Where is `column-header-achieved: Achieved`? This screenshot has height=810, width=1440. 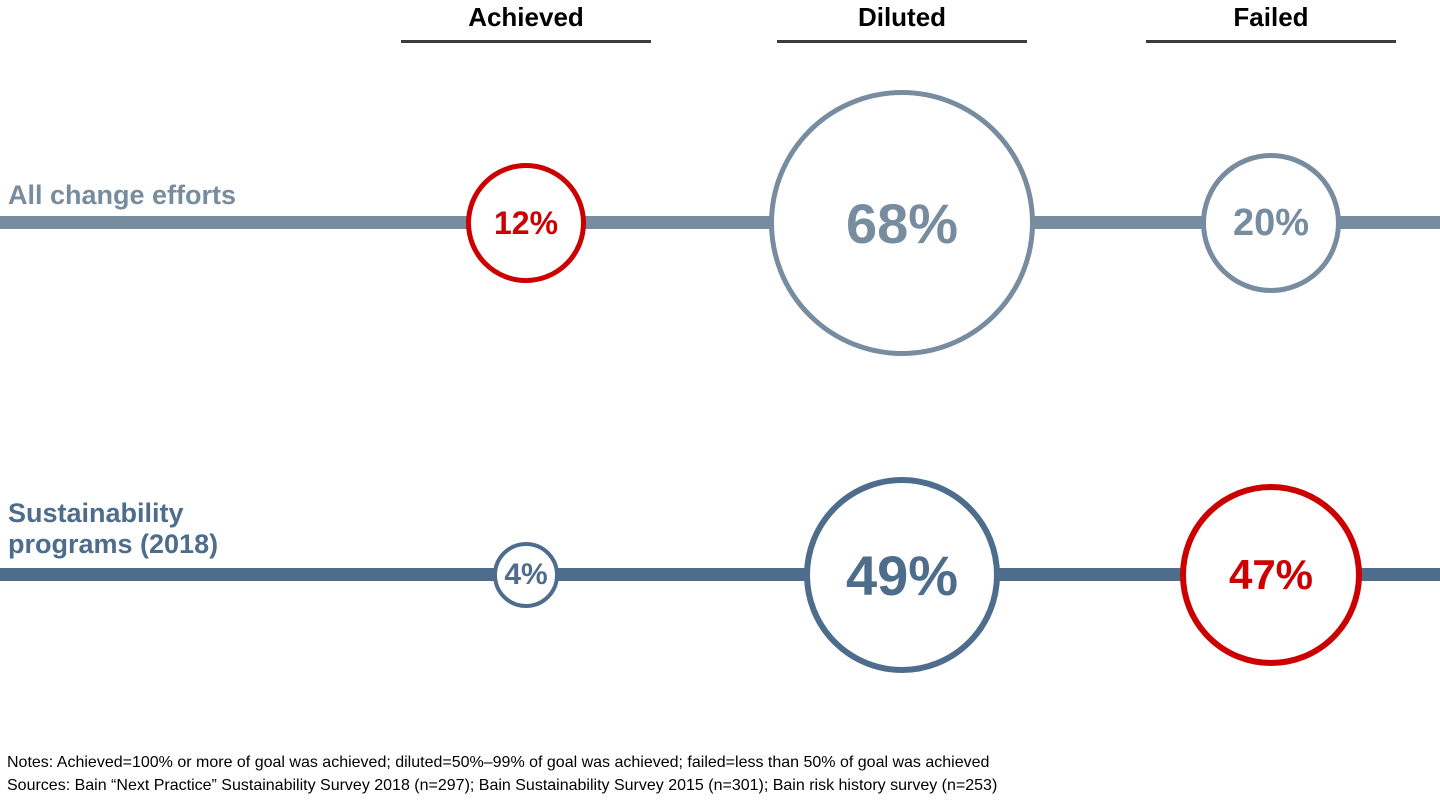 column-header-achieved: Achieved is located at coordinates (526, 22).